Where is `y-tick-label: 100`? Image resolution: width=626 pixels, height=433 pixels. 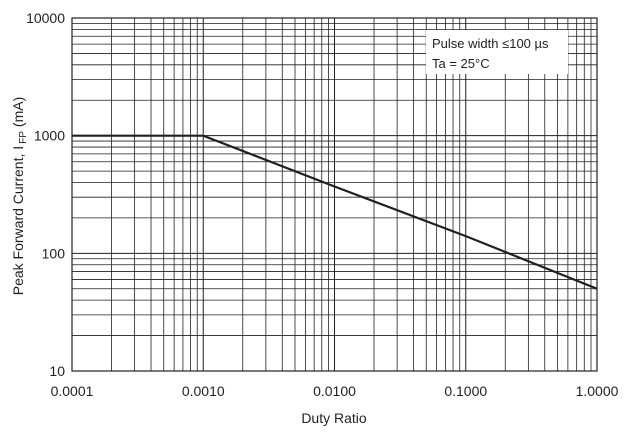
y-tick-label: 100 is located at coordinates (54, 253).